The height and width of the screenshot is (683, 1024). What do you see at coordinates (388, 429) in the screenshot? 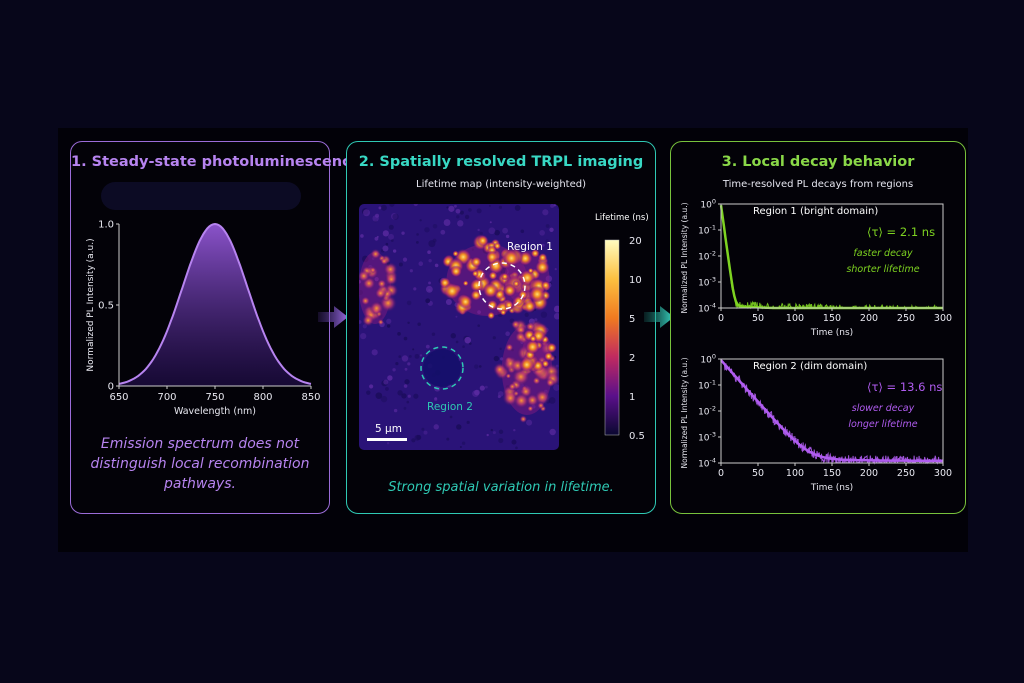
I see `scale-bar-label: 5 μm` at bounding box center [388, 429].